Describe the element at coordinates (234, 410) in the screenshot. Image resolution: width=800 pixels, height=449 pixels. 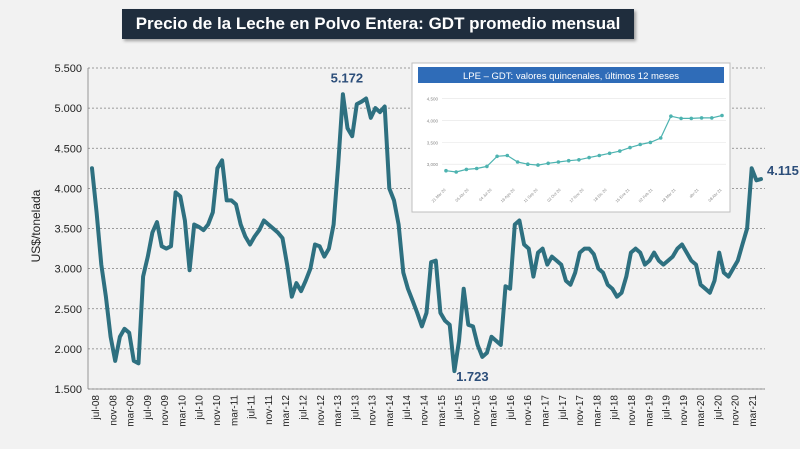
I see `x-tick-label: mar-11` at that location.